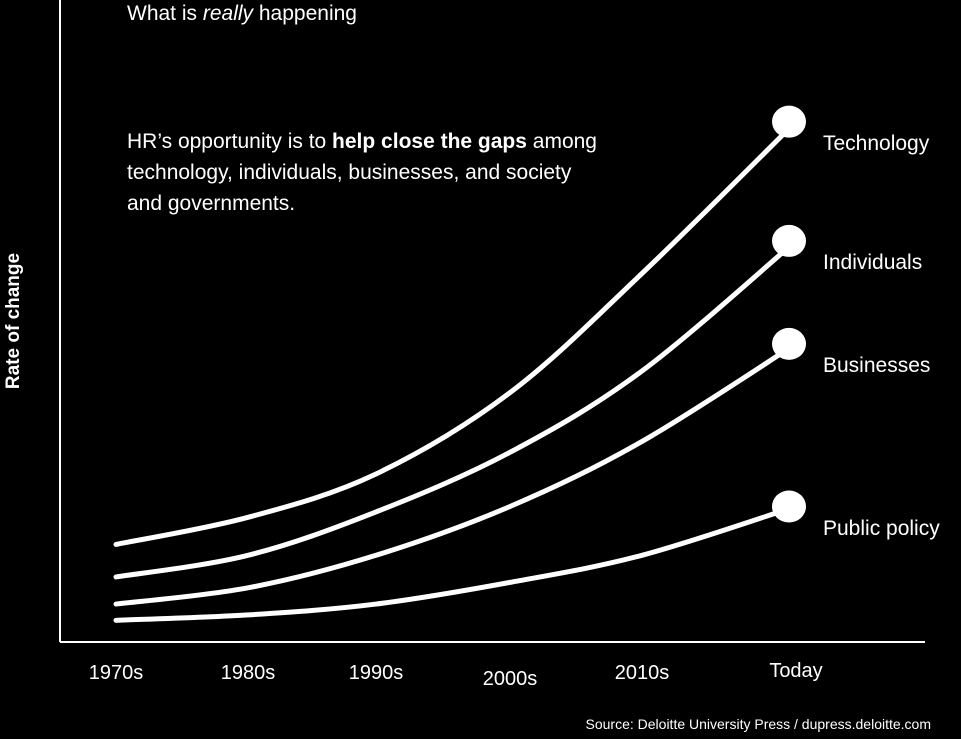  I want to click on chart-title: What is really happening, so click(242, 14).